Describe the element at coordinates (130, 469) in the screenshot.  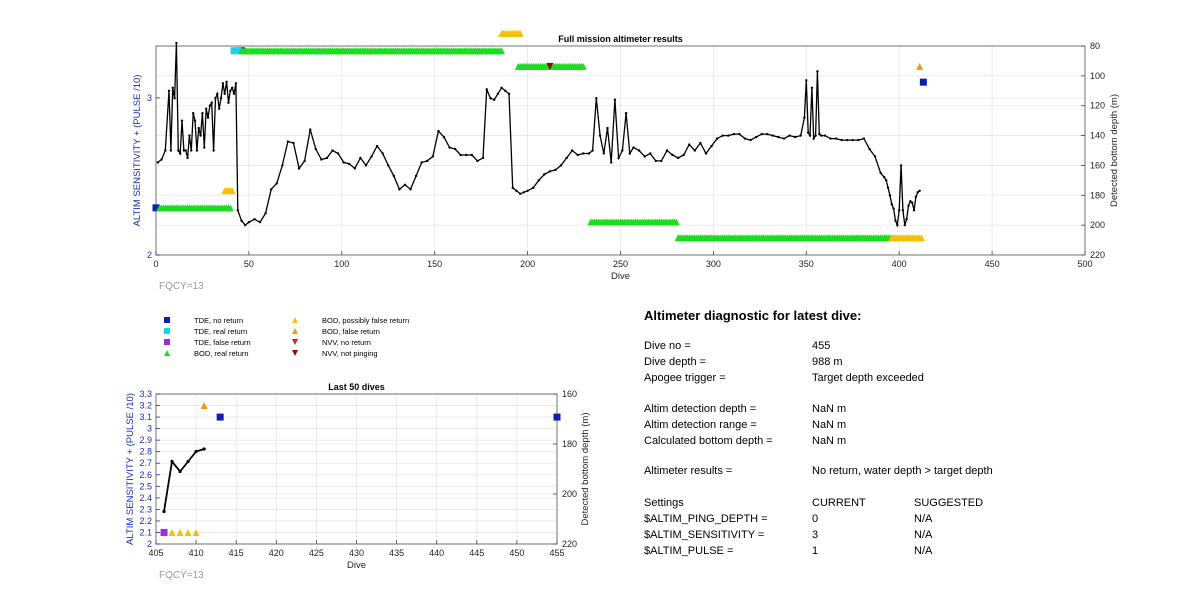
I see `y-axis-label: ALTIM SENSITIVITY + (PULSE /10)` at that location.